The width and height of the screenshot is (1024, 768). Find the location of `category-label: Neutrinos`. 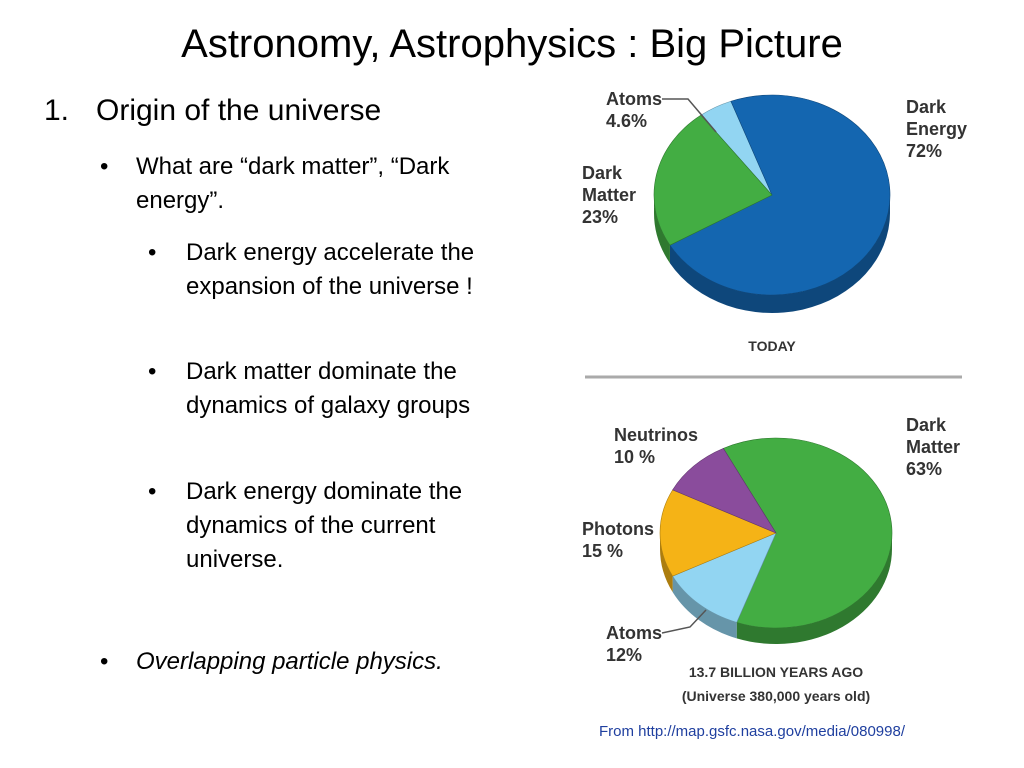

category-label: Neutrinos is located at coordinates (656, 435).